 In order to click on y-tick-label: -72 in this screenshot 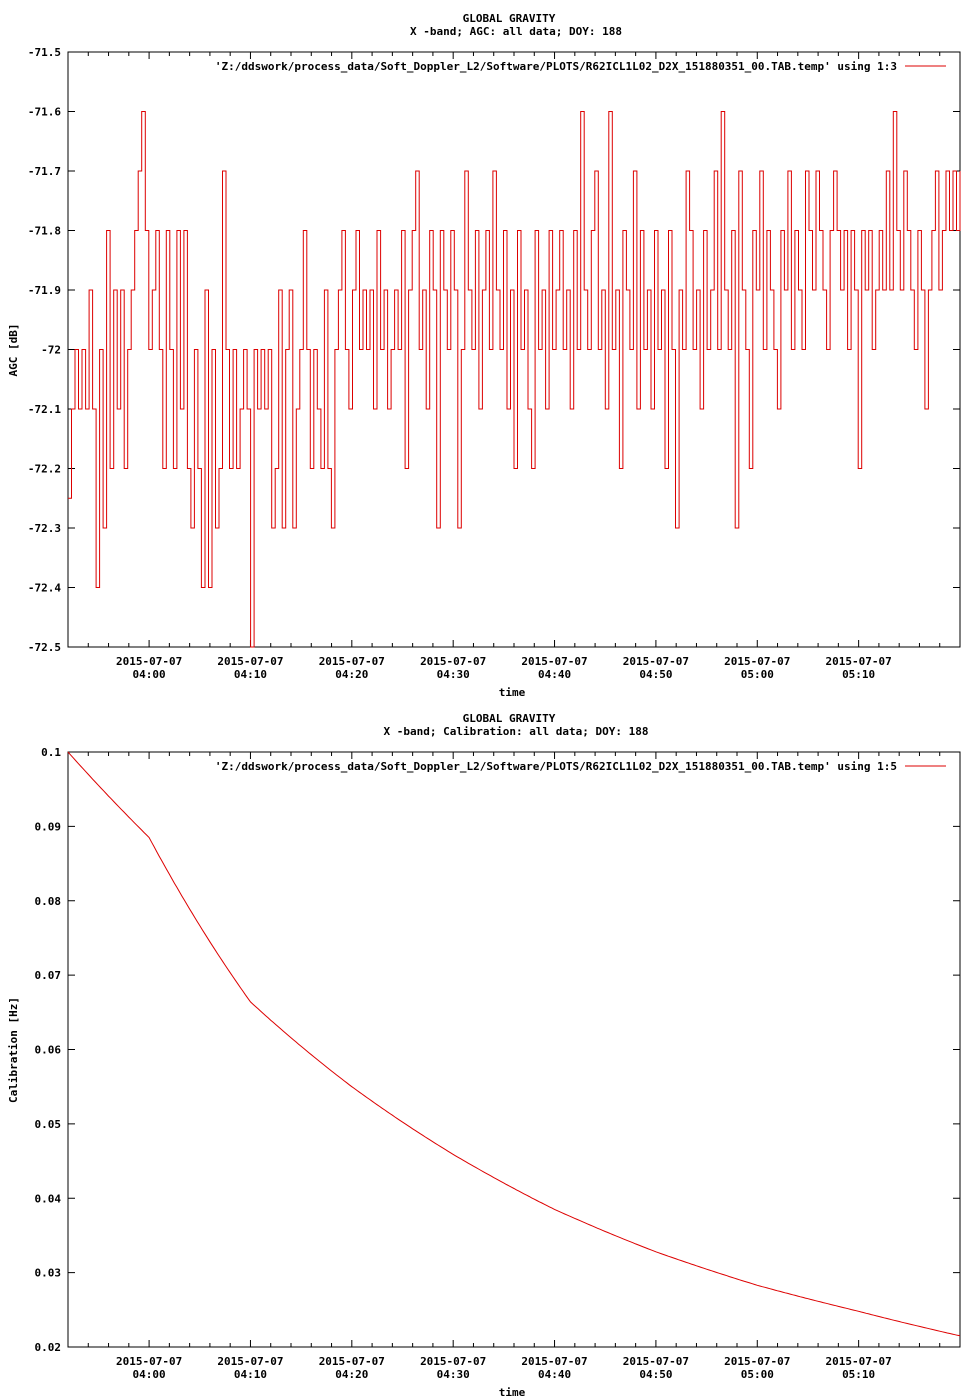, I will do `click(51, 350)`.